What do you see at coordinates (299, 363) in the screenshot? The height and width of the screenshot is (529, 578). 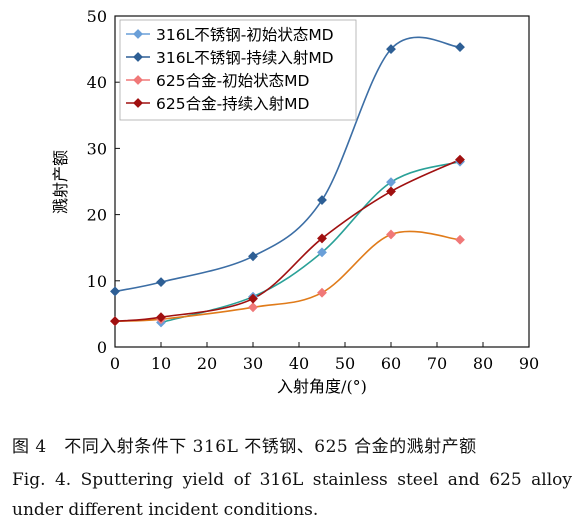 I see `x-tick-label: 40` at bounding box center [299, 363].